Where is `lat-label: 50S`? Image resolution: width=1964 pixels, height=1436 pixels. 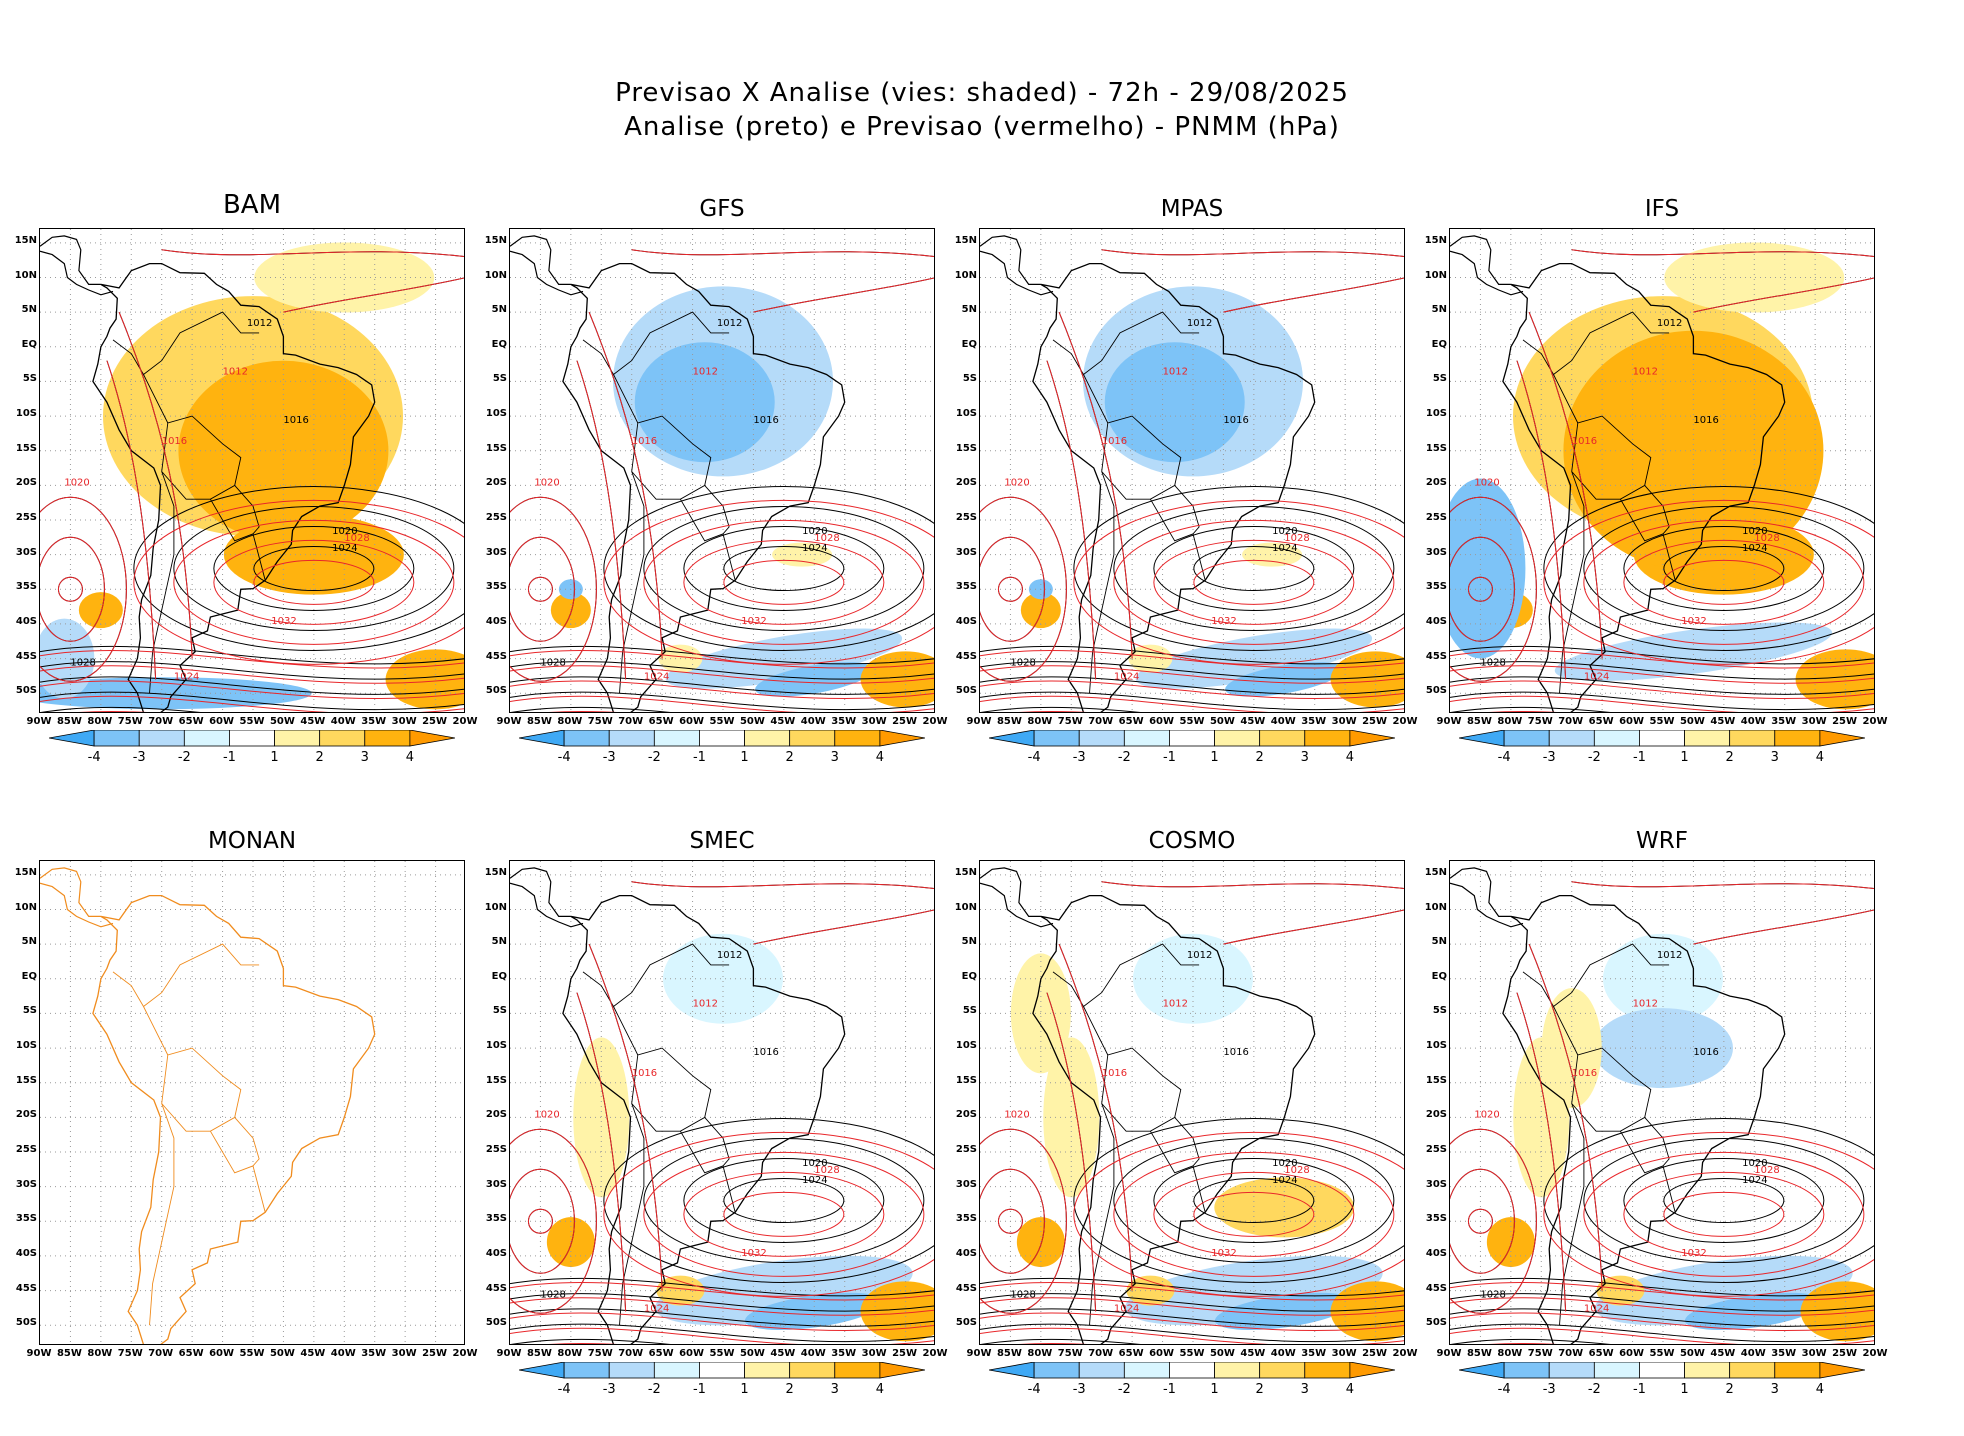 lat-label: 50S is located at coordinates (966, 691).